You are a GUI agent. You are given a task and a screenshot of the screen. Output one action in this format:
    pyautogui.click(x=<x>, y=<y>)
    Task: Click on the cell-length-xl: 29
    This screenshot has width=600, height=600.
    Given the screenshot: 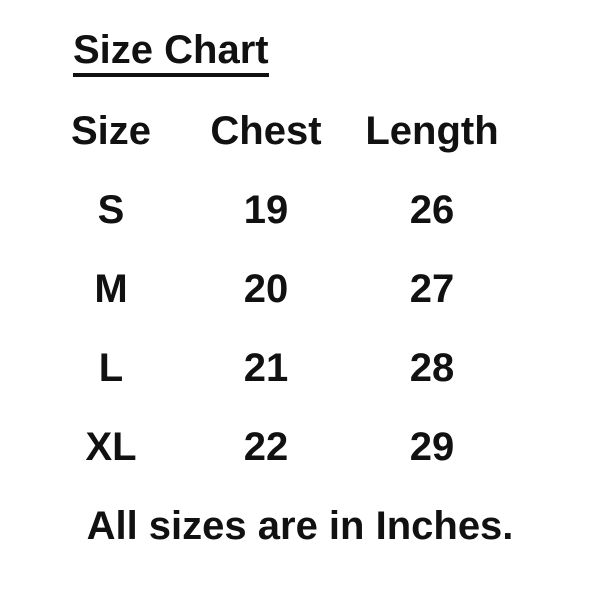 What is the action you would take?
    pyautogui.click(x=432, y=446)
    